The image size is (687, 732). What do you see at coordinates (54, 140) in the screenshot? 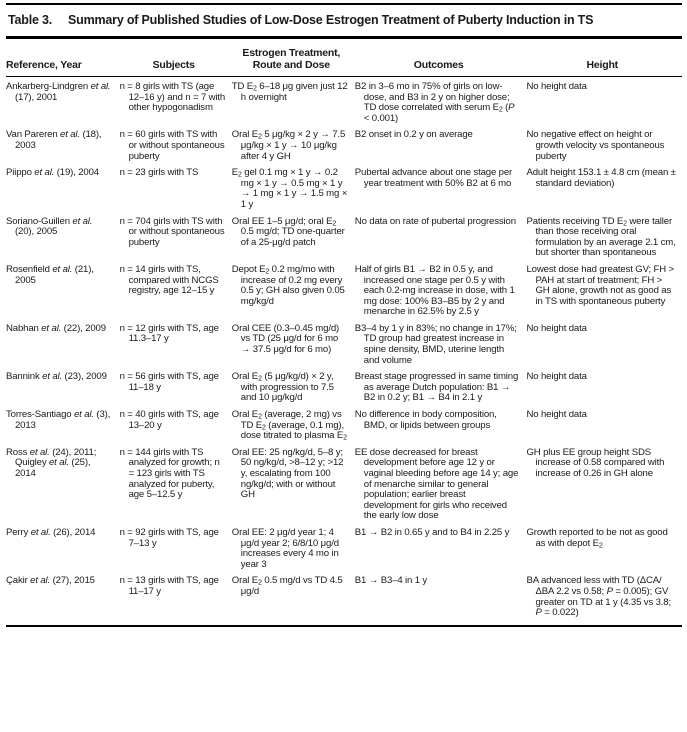
I see `cell-reference: Van Pareren et al. (18), 2003` at bounding box center [54, 140].